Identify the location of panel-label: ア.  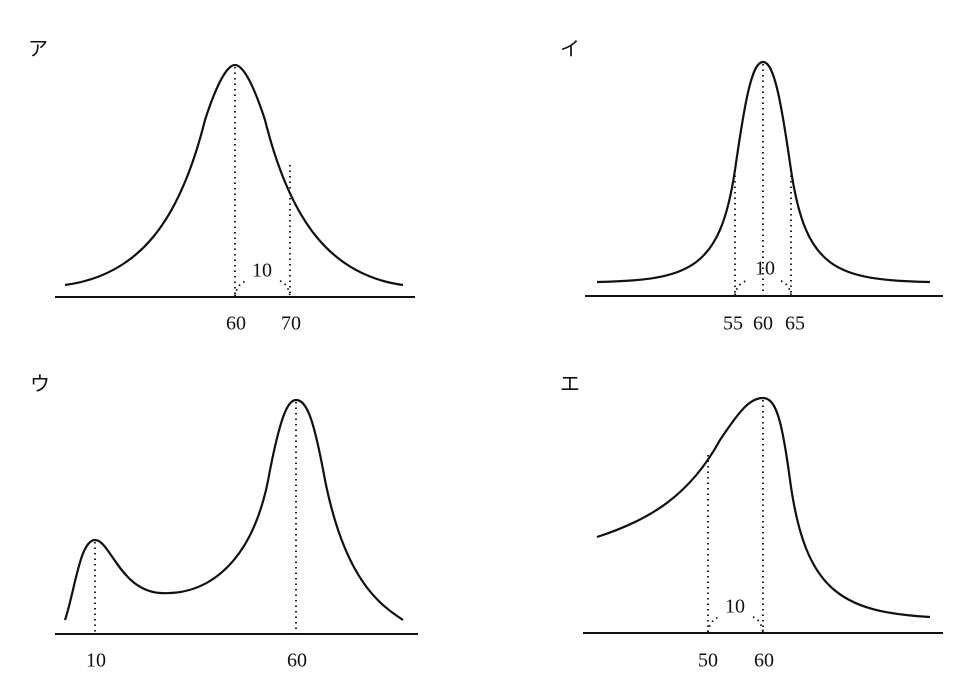
(38, 49).